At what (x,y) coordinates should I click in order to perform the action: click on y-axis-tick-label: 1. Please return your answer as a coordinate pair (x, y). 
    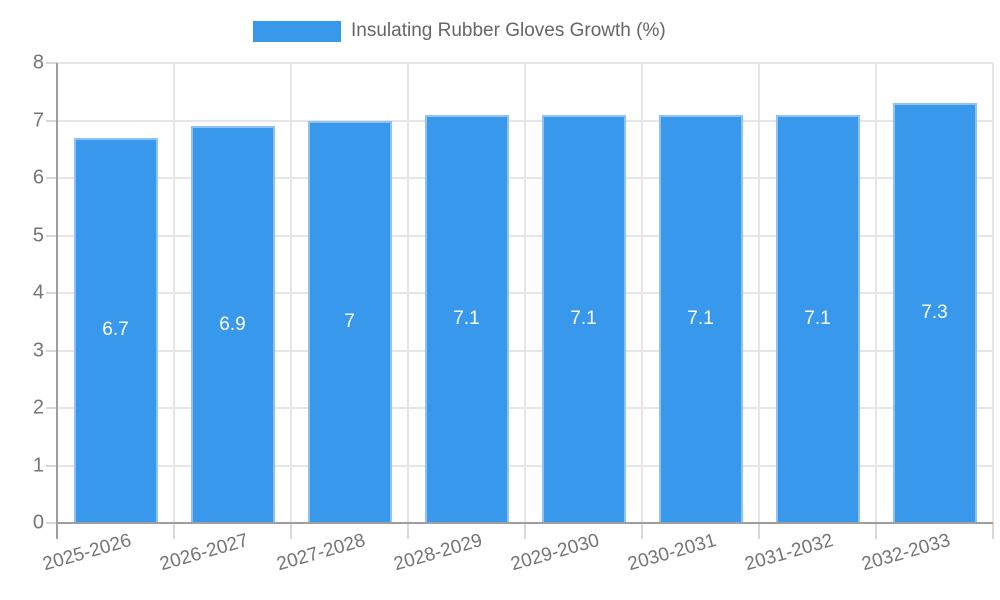
    Looking at the image, I should click on (38, 465).